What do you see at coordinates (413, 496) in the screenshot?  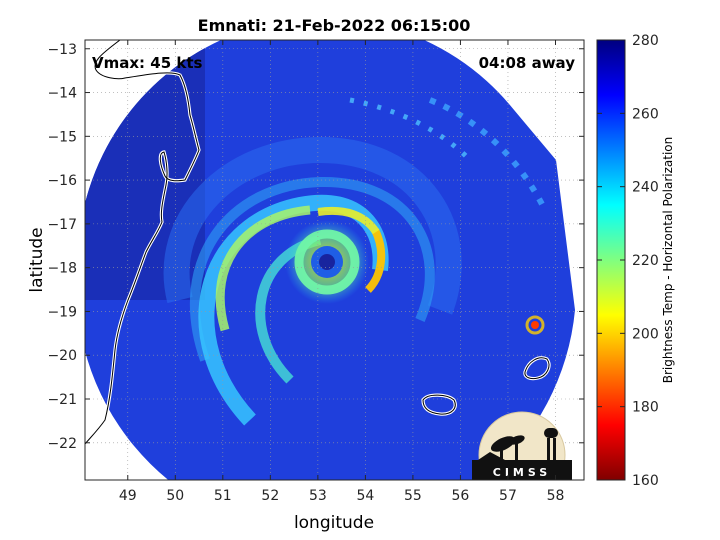 I see `x-tick-label: 55` at bounding box center [413, 496].